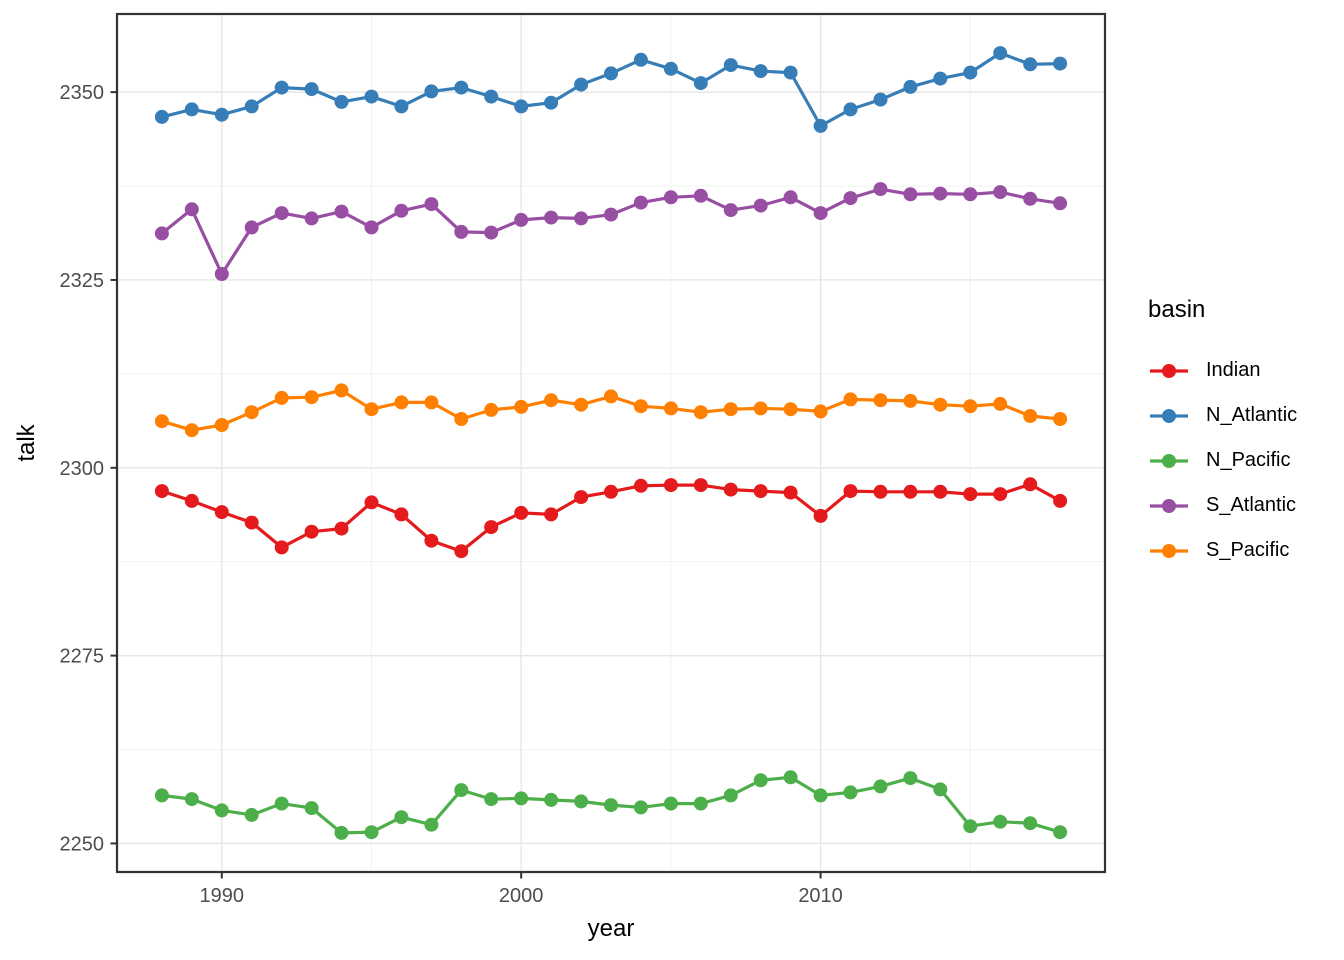  Describe the element at coordinates (222, 896) in the screenshot. I see `x-tick-label: 1990` at that location.